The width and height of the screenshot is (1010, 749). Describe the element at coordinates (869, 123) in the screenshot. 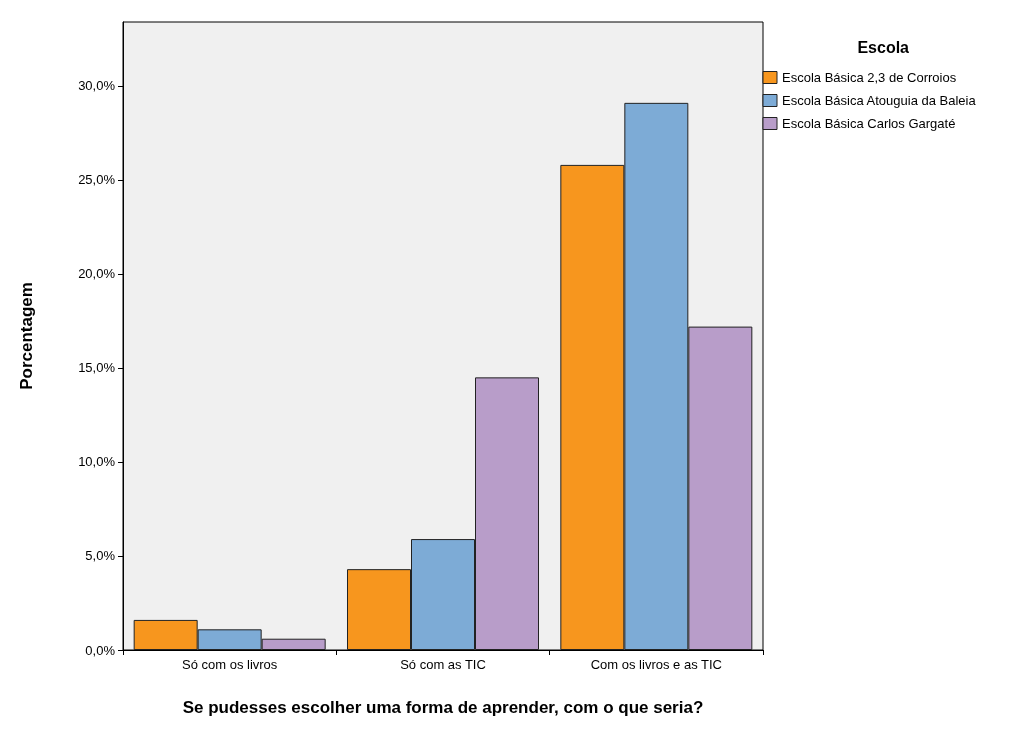

I see `legend-label: Escola Básica Carlos Gargaté` at that location.